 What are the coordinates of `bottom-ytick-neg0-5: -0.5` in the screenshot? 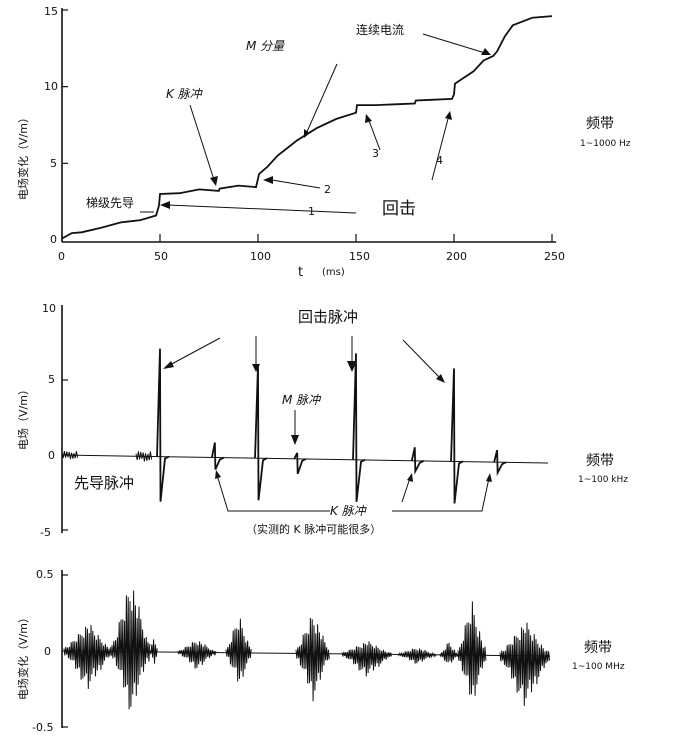 It's located at (42, 727).